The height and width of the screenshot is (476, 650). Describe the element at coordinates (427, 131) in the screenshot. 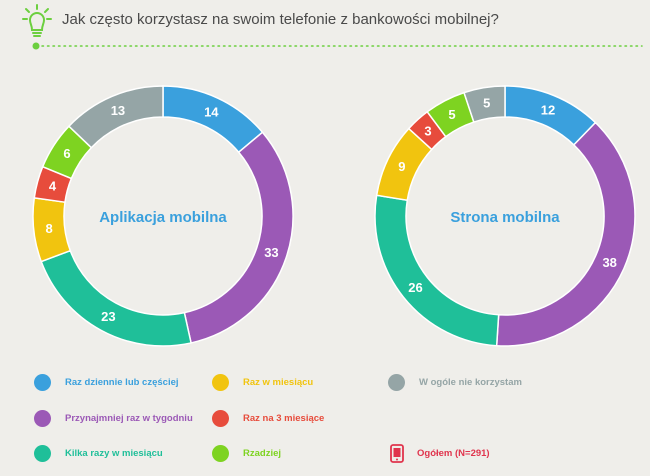

I see `slice-label: 3` at that location.